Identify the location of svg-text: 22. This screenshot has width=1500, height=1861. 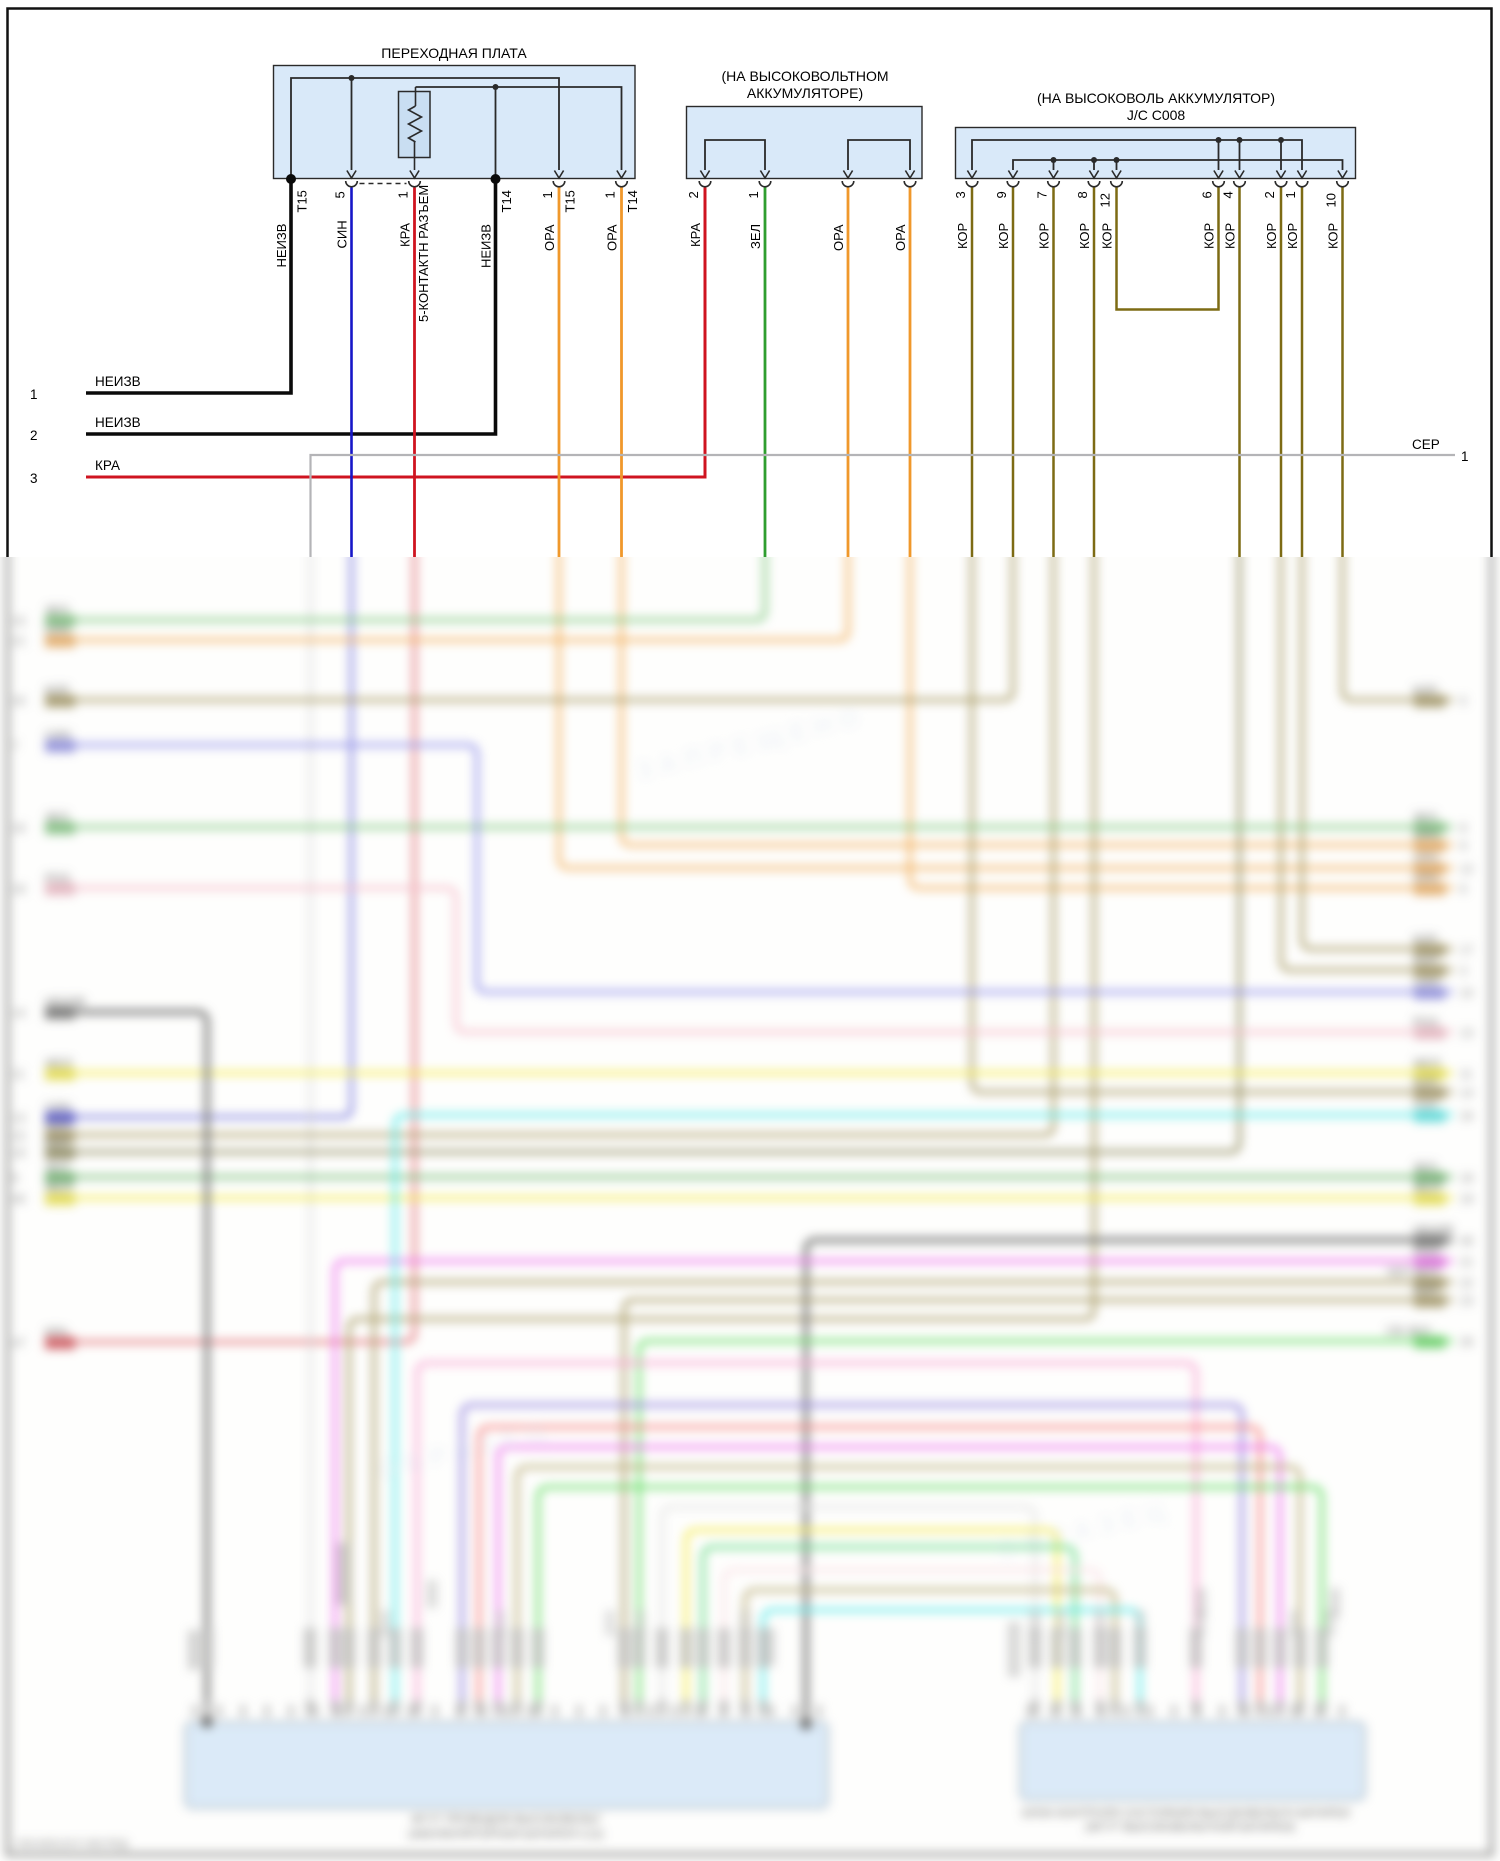
(1467, 1283).